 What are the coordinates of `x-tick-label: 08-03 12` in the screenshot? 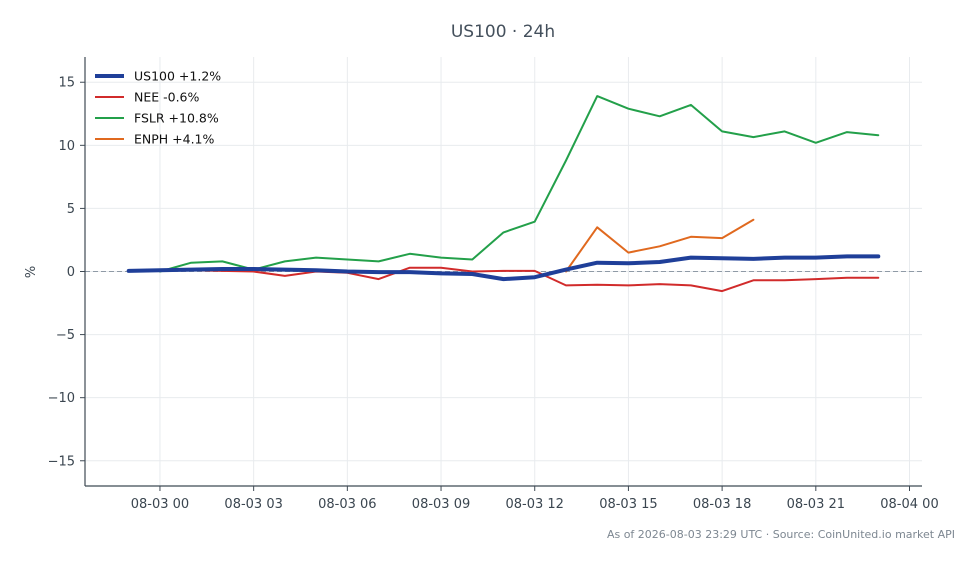 It's located at (535, 504).